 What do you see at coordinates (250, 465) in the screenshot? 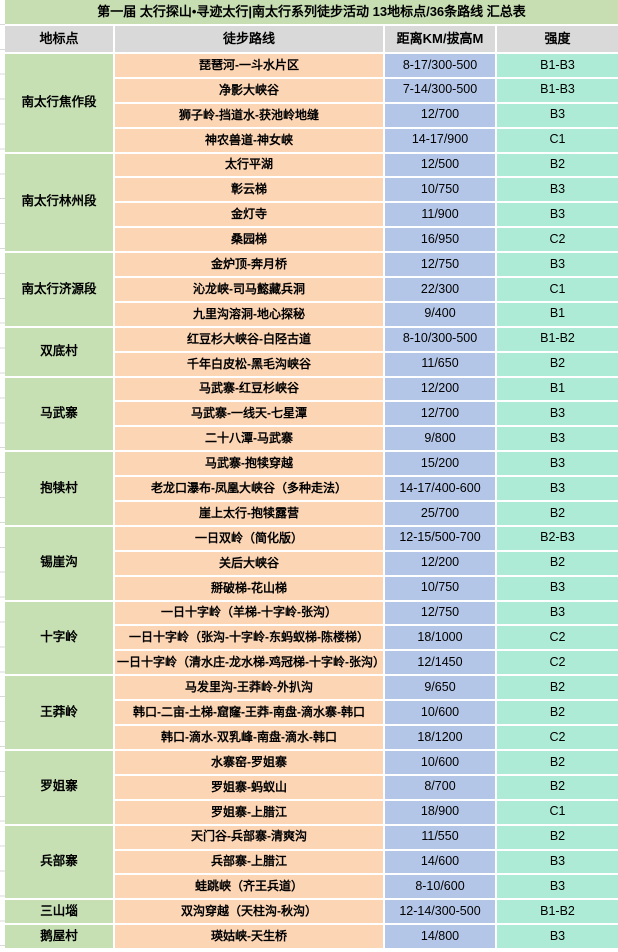
I see `route-cell: 马武寨-抱犊穿越` at bounding box center [250, 465].